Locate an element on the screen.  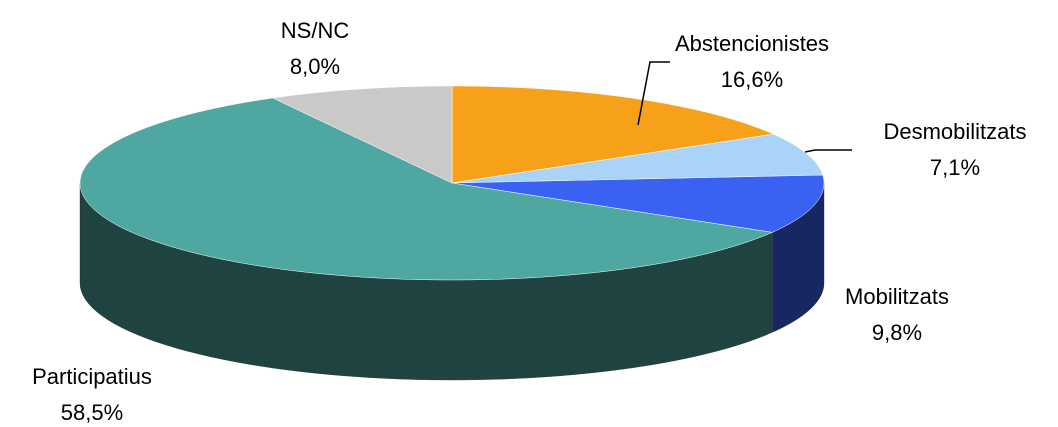
slice-label: NS/NC is located at coordinates (315, 30).